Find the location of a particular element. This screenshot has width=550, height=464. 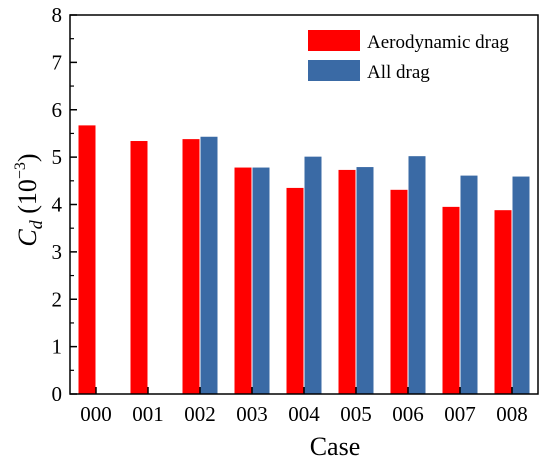

y-axis-title-subscript: d is located at coordinates (36, 224).